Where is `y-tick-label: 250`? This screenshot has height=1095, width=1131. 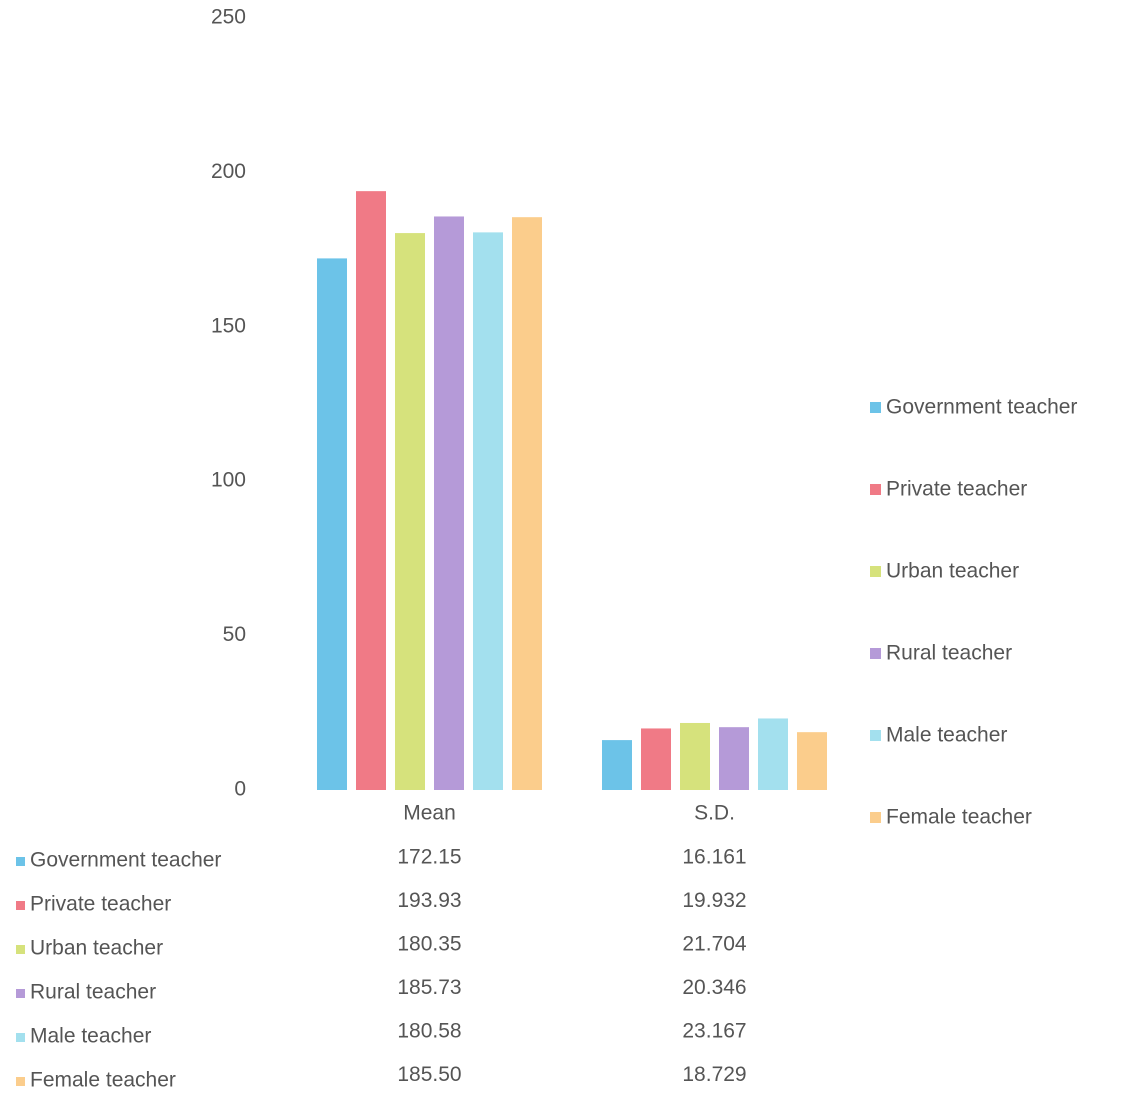 y-tick-label: 250 is located at coordinates (228, 17).